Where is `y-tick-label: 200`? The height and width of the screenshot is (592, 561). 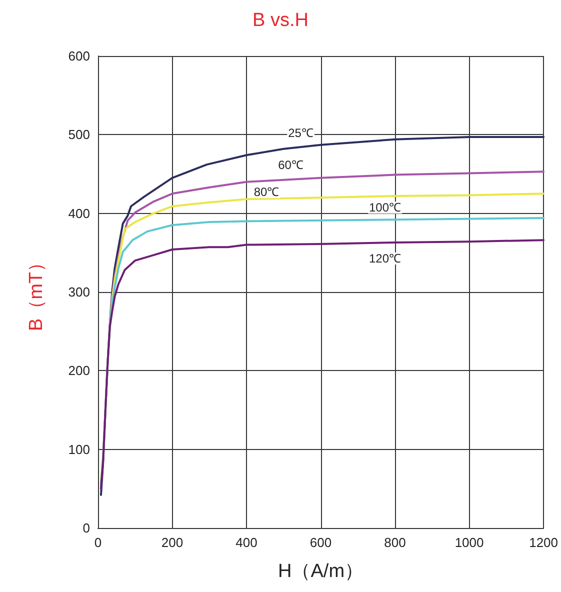 y-tick-label: 200 is located at coordinates (79, 370).